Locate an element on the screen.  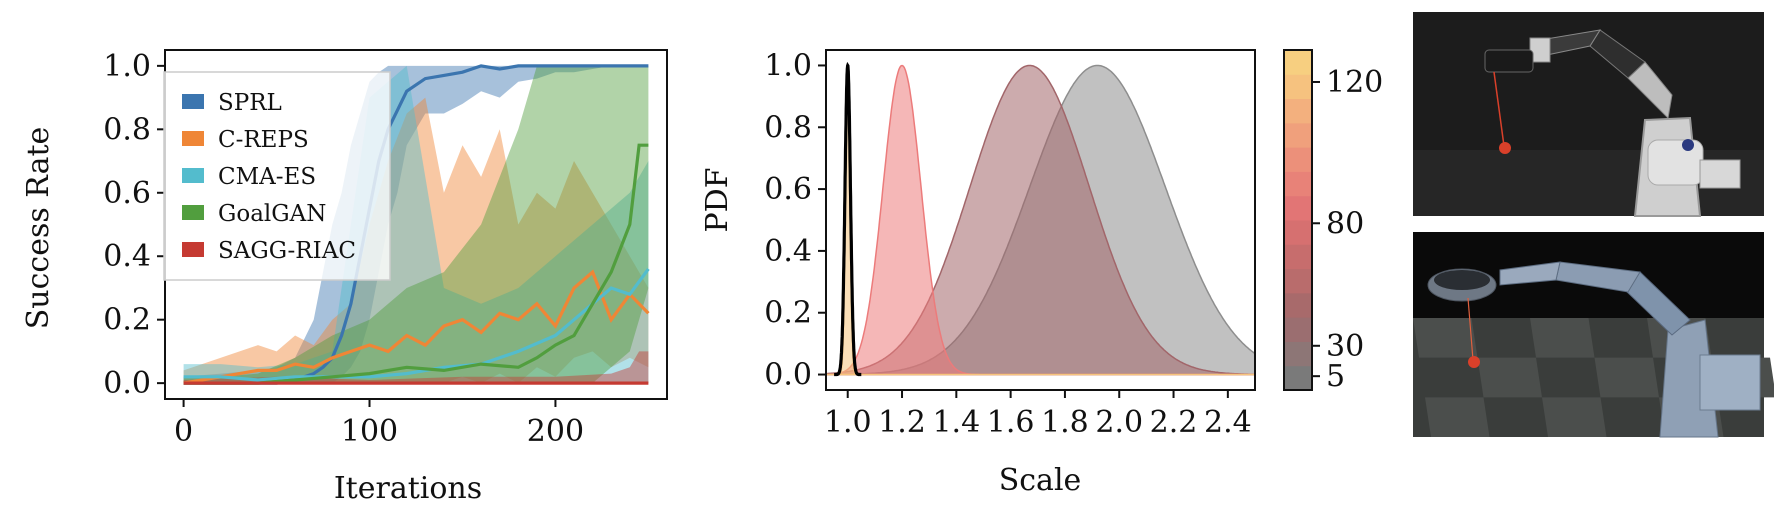
left-x-tick-label: 0 is located at coordinates (183, 431).